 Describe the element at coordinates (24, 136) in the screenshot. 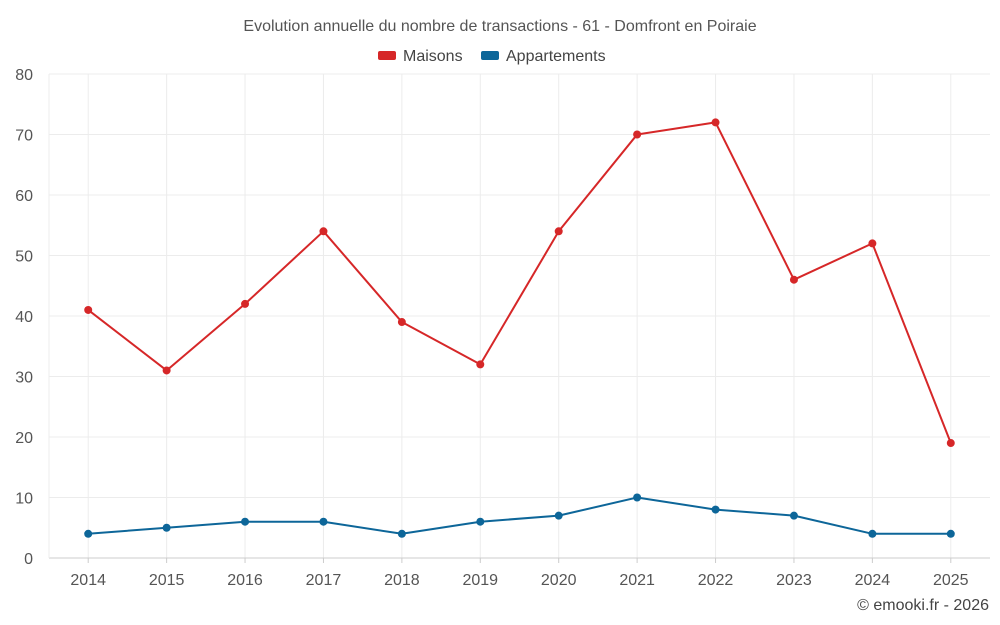

I see `y-tick-label: 70` at that location.